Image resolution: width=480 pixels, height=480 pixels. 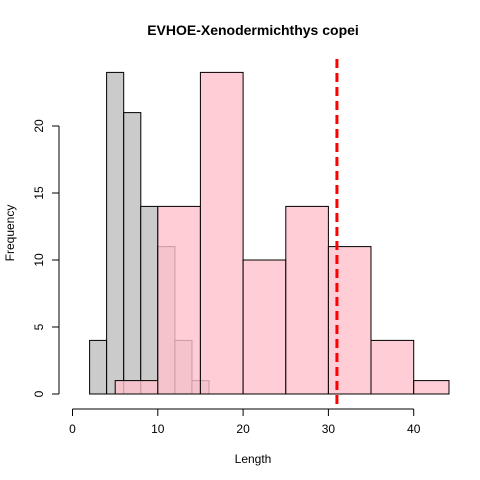 What do you see at coordinates (329, 429) in the screenshot?
I see `x-tick-label: 30` at bounding box center [329, 429].